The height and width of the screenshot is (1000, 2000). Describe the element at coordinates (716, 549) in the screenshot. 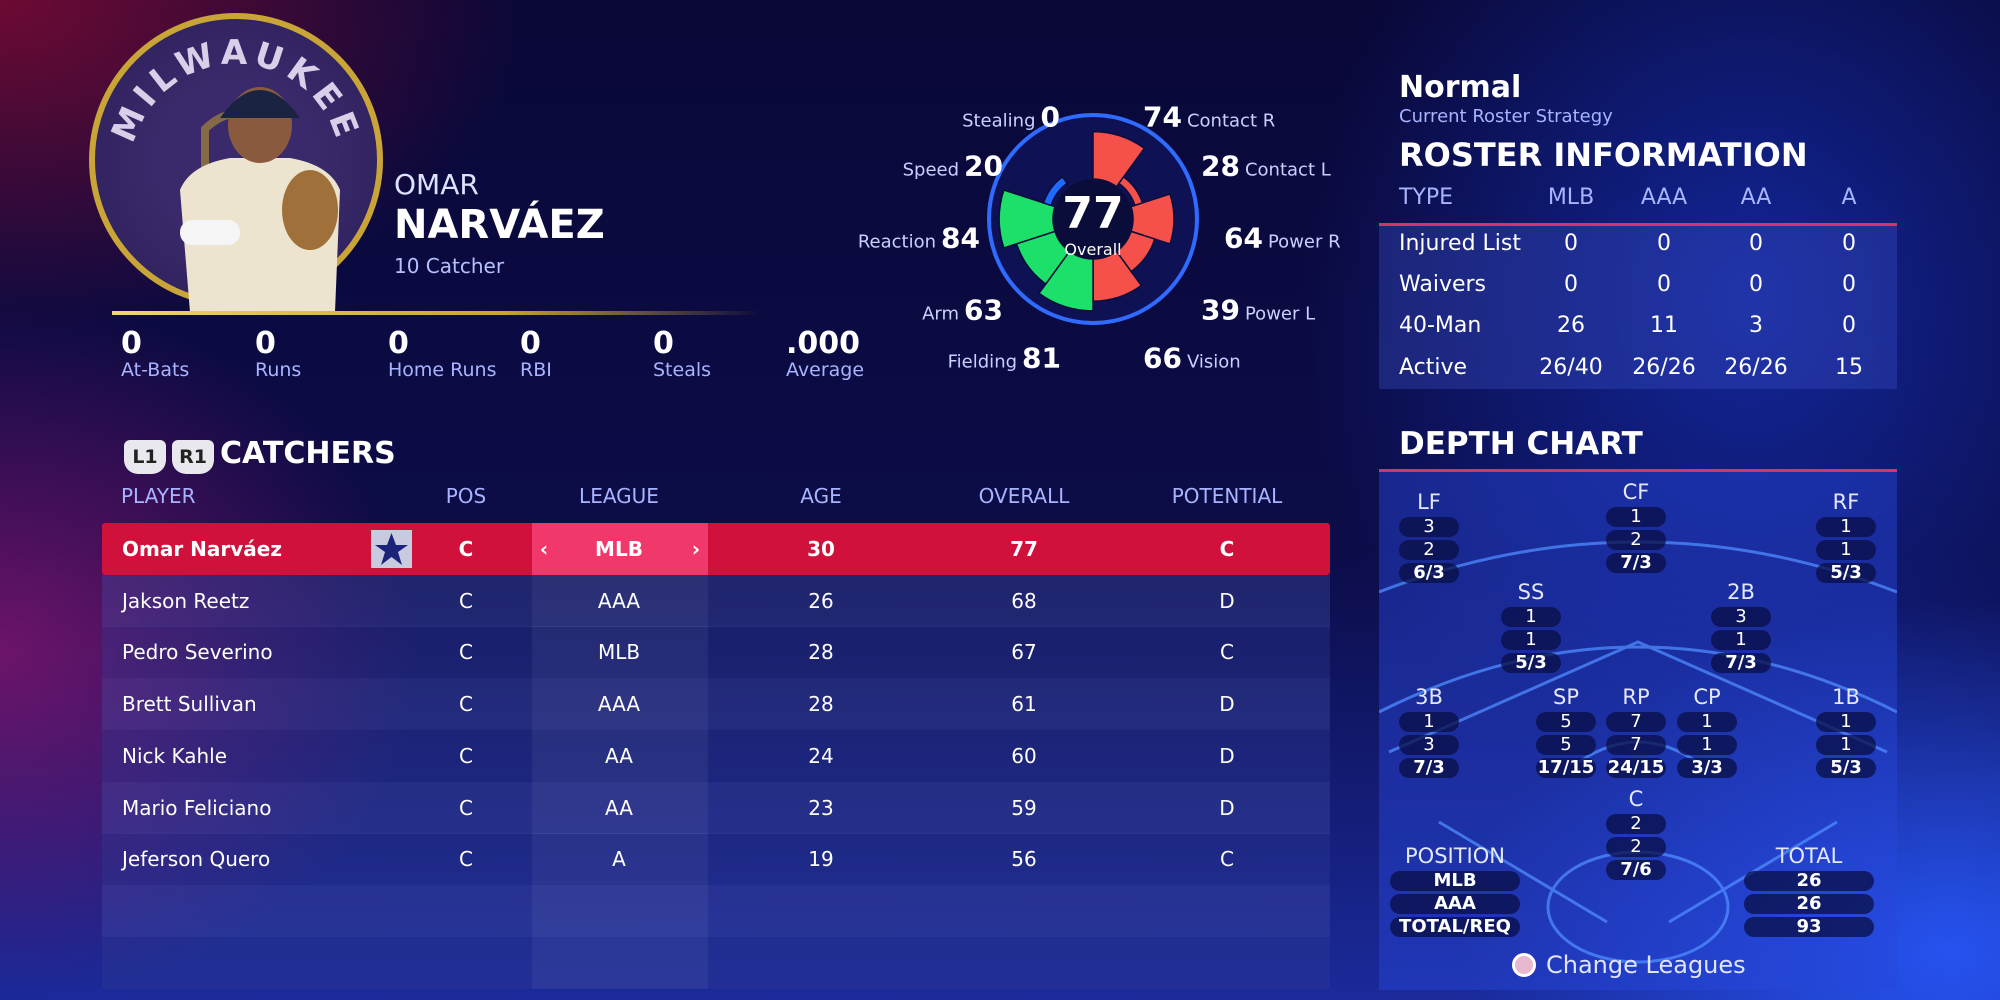

I see `table-row-selected: Omar Narváez C MLB 30 77 C ‹ ›` at that location.